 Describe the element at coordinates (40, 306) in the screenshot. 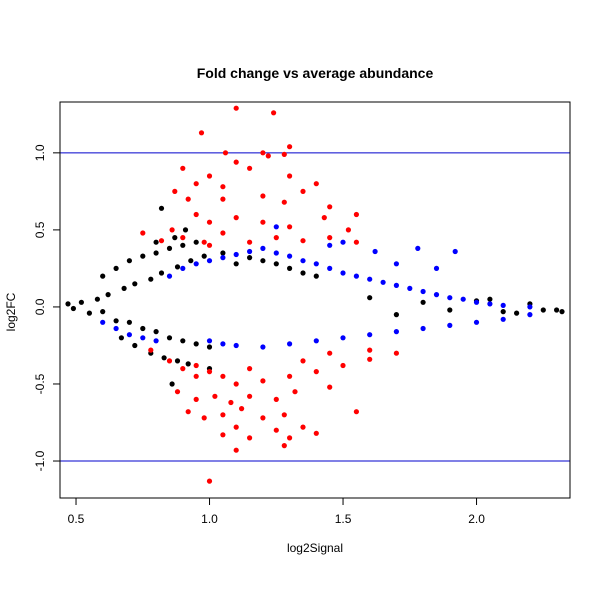

I see `y-tick-label: 0.0` at that location.